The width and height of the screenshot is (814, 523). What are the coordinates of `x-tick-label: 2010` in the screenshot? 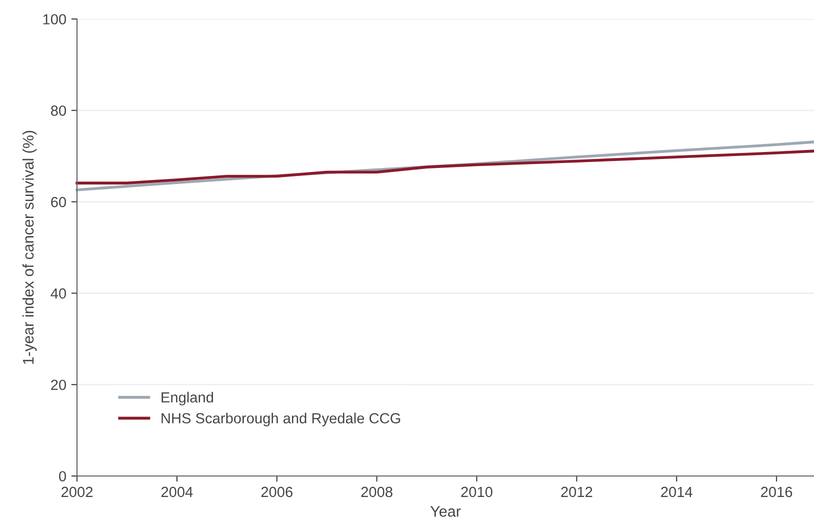 It's located at (476, 492).